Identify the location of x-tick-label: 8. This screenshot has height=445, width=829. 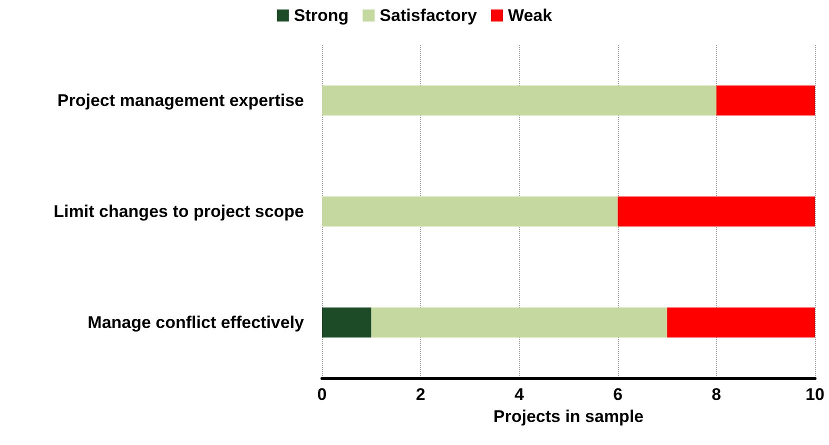
(717, 394).